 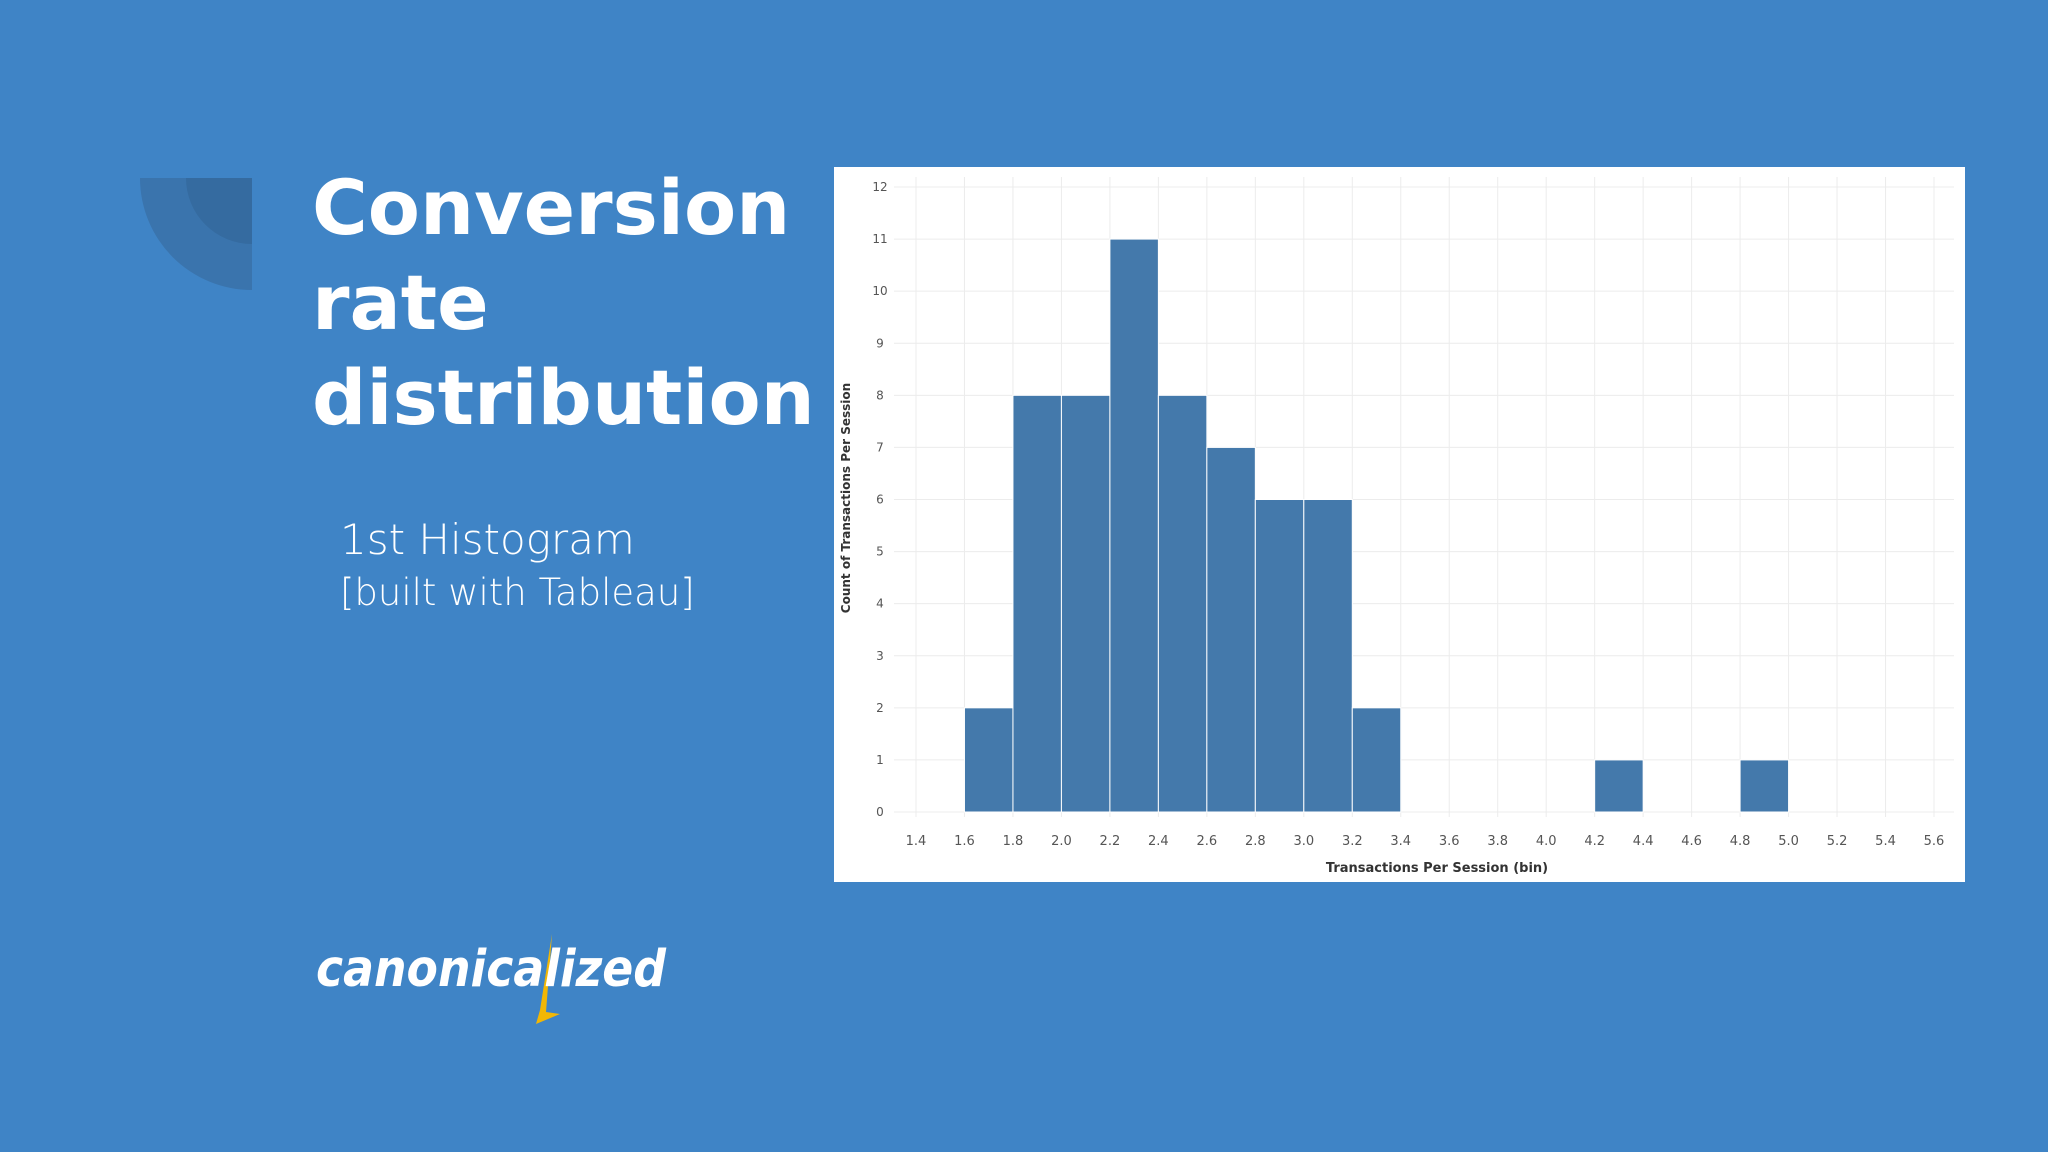 What do you see at coordinates (517, 592) in the screenshot?
I see `subtitle-line-2: [built with Tableau]` at bounding box center [517, 592].